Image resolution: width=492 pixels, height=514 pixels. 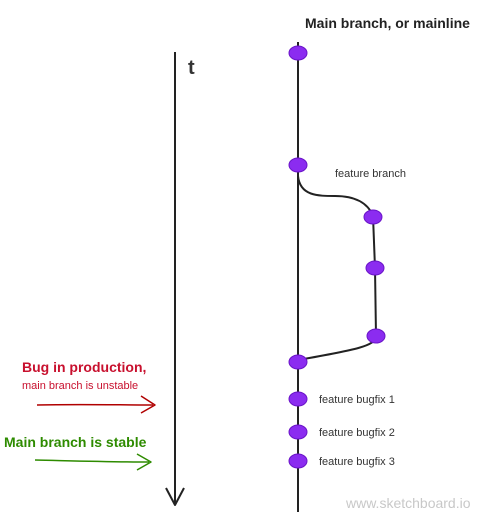 I want to click on bug-arrowhead, so click(x=148, y=404).